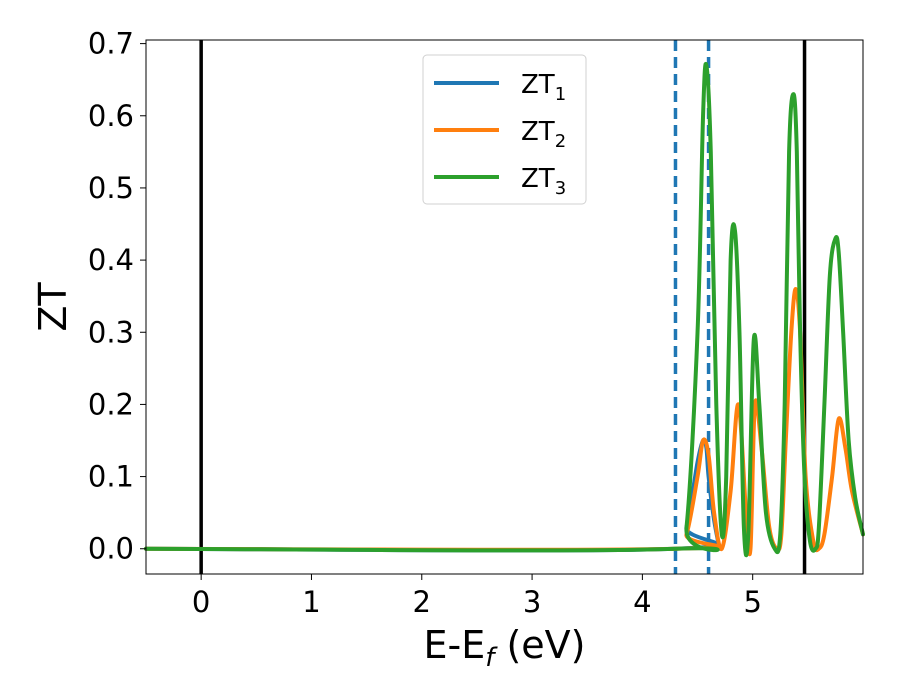 The height and width of the screenshot is (700, 900). I want to click on x-tick-label: 5, so click(752, 602).